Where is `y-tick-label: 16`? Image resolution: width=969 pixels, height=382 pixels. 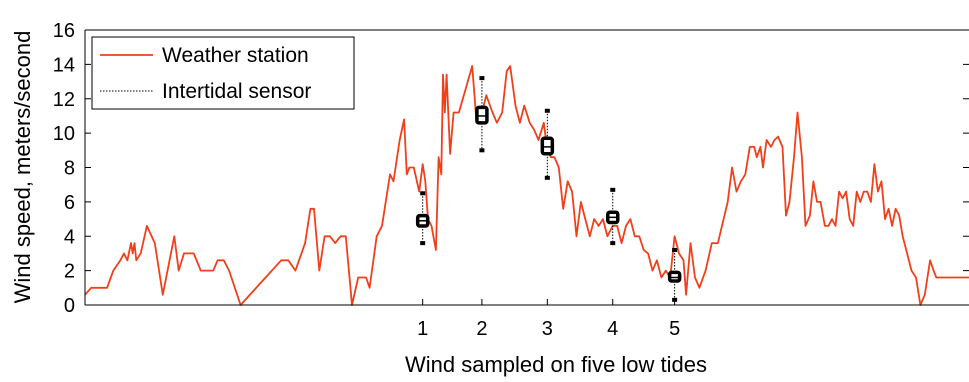
y-tick-label: 16 is located at coordinates (64, 31).